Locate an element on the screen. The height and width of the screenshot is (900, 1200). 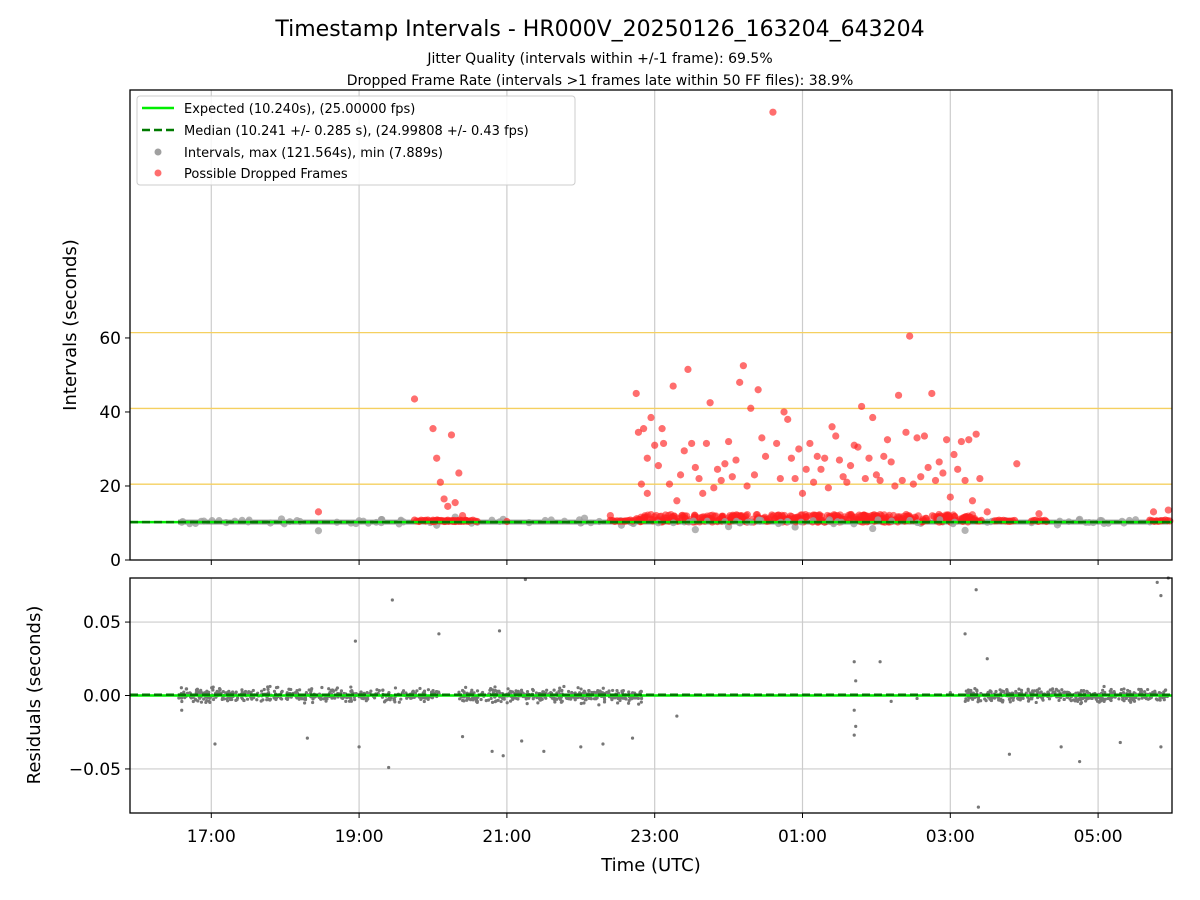
x-tick-label: 03:00 is located at coordinates (950, 837).